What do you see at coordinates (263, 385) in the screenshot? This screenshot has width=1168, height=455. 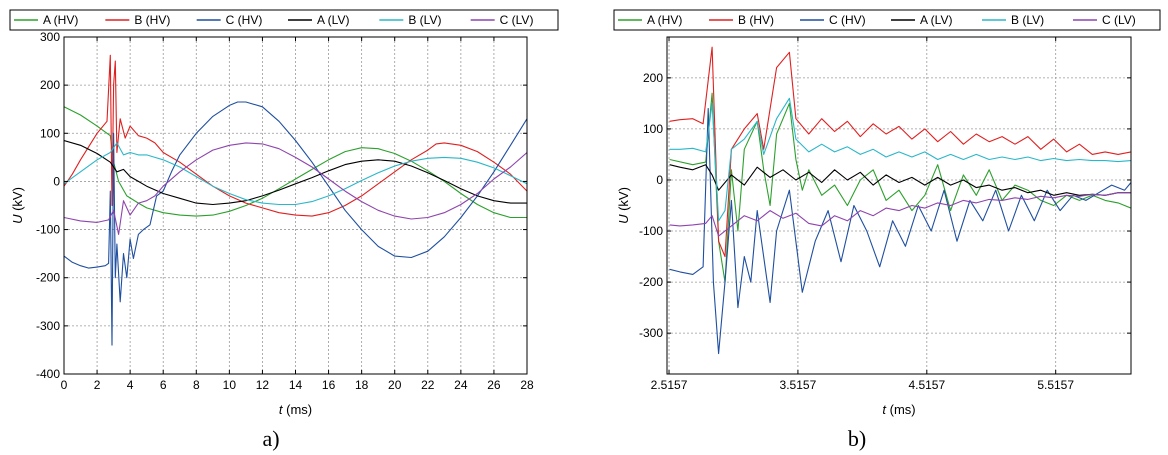 I see `x-tick-label: 12` at bounding box center [263, 385].